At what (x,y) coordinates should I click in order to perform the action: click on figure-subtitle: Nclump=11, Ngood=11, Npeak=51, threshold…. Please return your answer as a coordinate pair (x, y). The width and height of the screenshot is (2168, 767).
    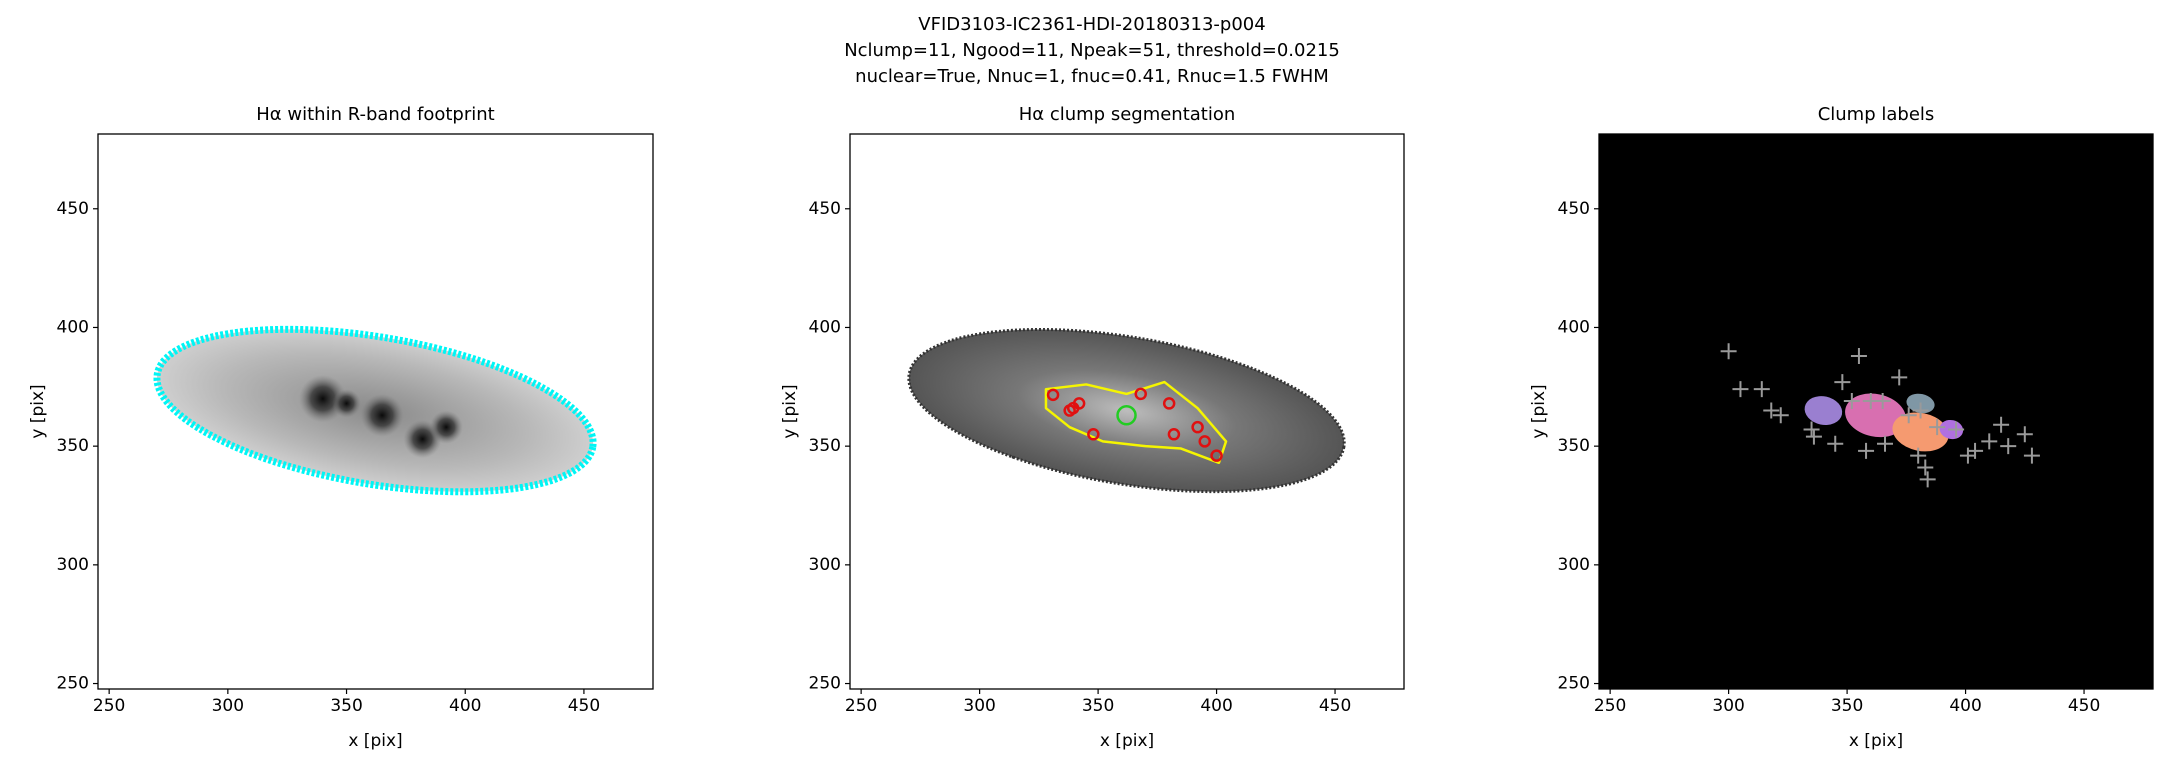
    Looking at the image, I should click on (1092, 50).